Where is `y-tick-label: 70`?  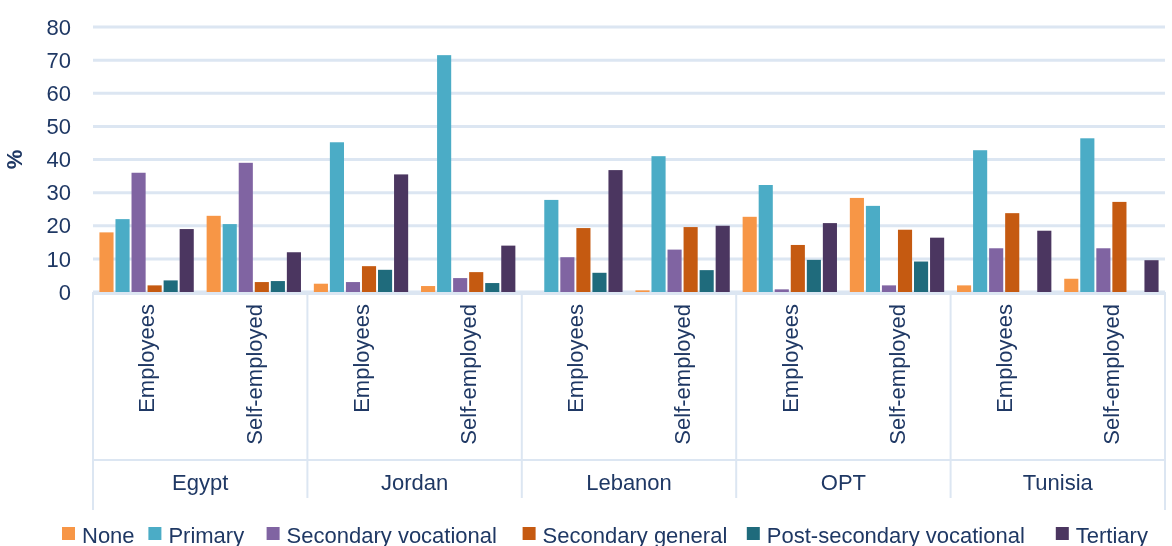 y-tick-label: 70 is located at coordinates (58, 60).